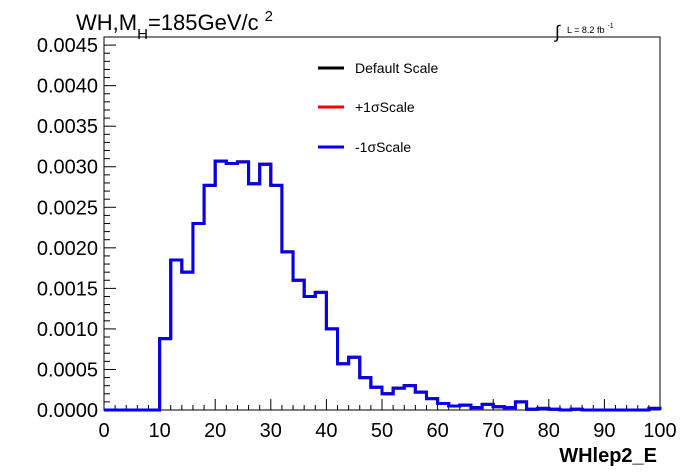 This screenshot has height=472, width=696. I want to click on chart-title: WH,MH=185GeV/c 2, so click(174, 25).